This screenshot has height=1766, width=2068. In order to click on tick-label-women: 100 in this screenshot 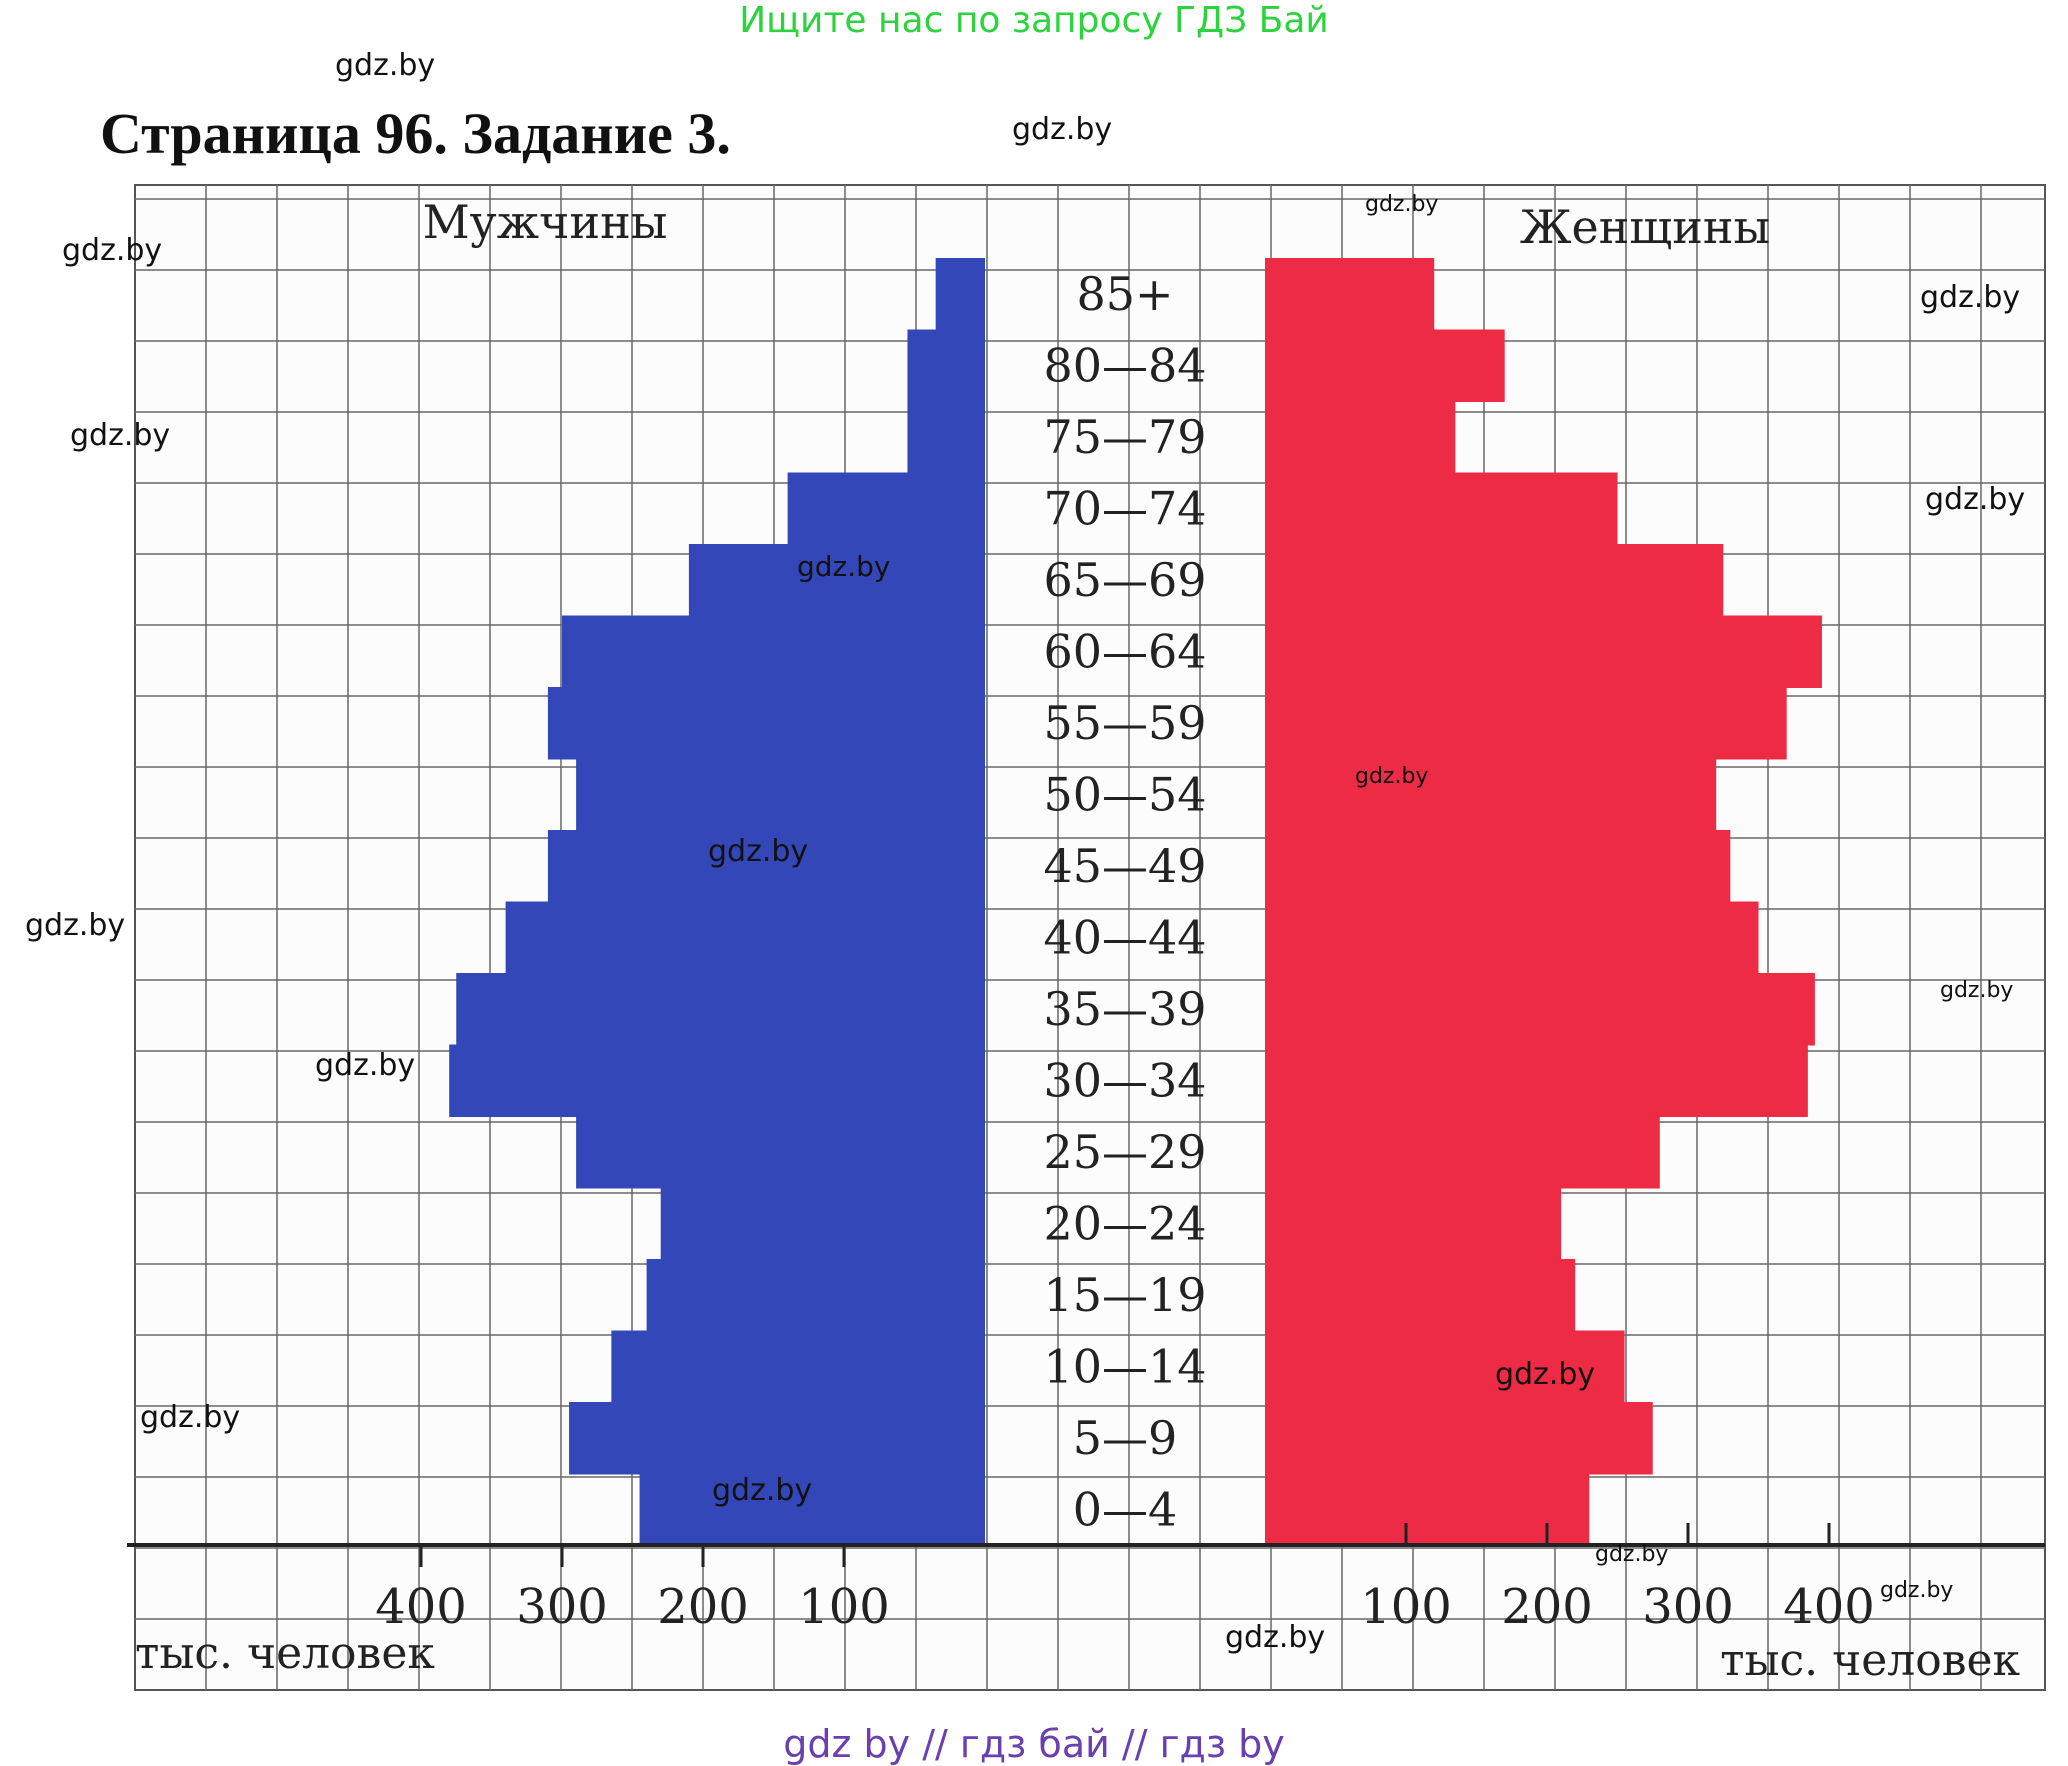, I will do `click(1406, 1607)`.